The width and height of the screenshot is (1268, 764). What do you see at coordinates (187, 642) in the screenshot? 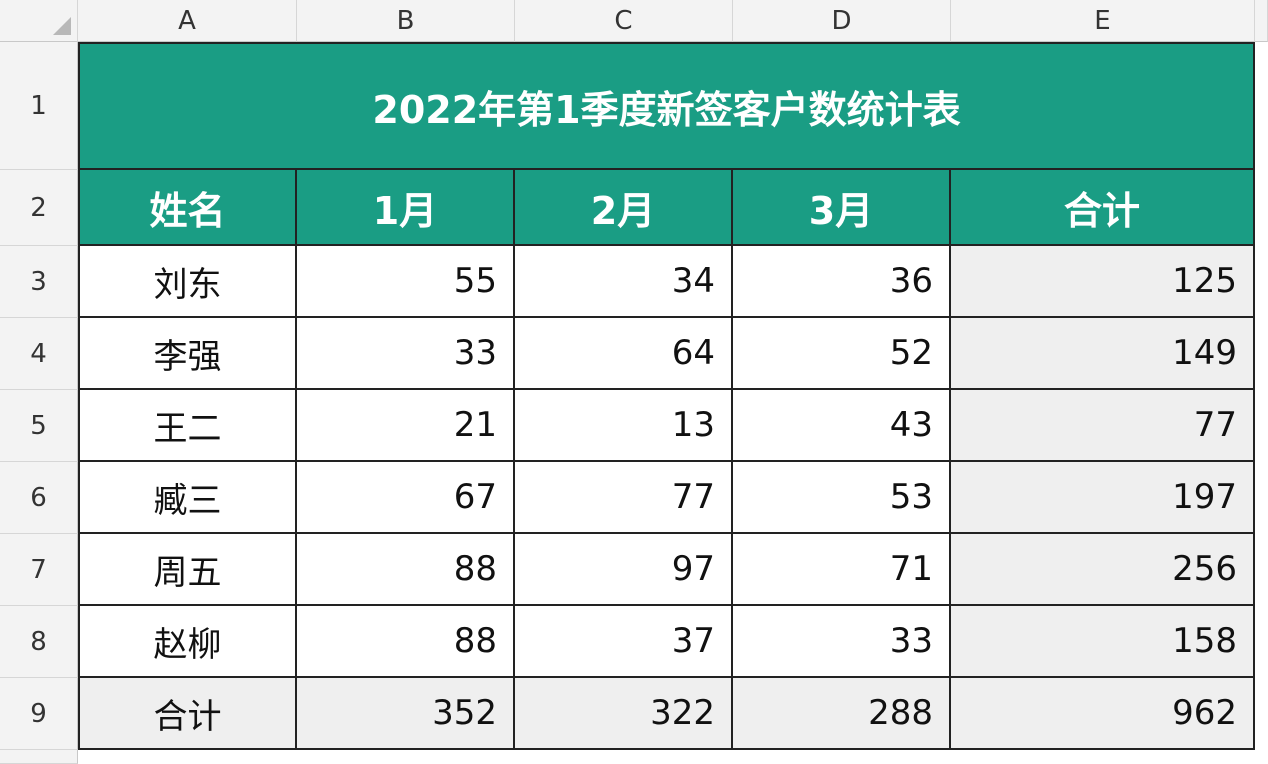
I see `name-cell: 赵柳` at bounding box center [187, 642].